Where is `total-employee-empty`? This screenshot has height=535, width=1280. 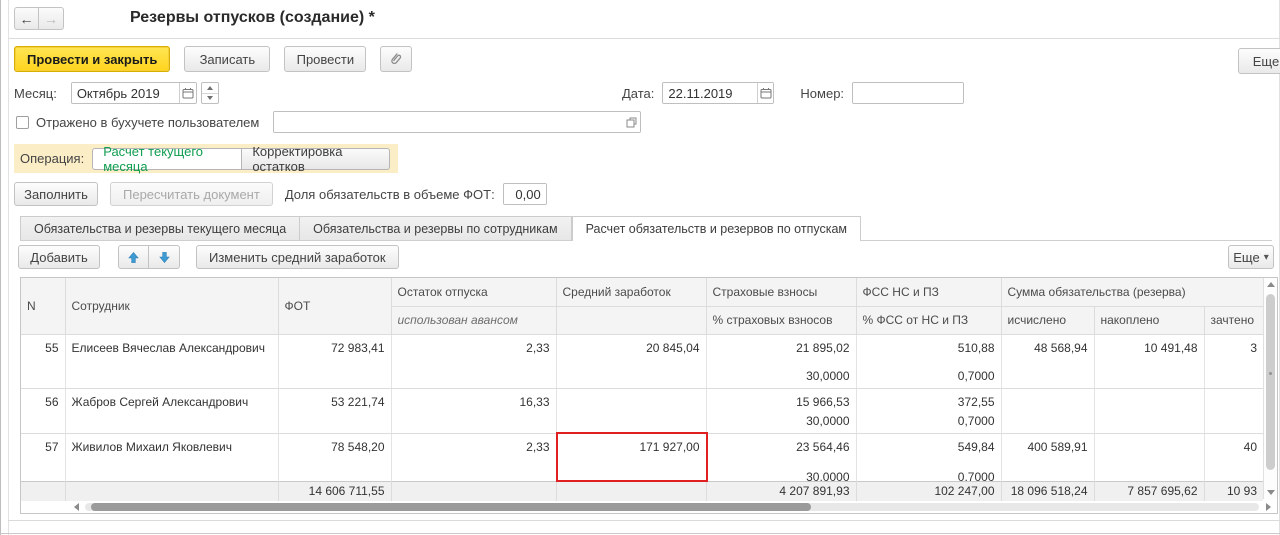 total-employee-empty is located at coordinates (172, 490).